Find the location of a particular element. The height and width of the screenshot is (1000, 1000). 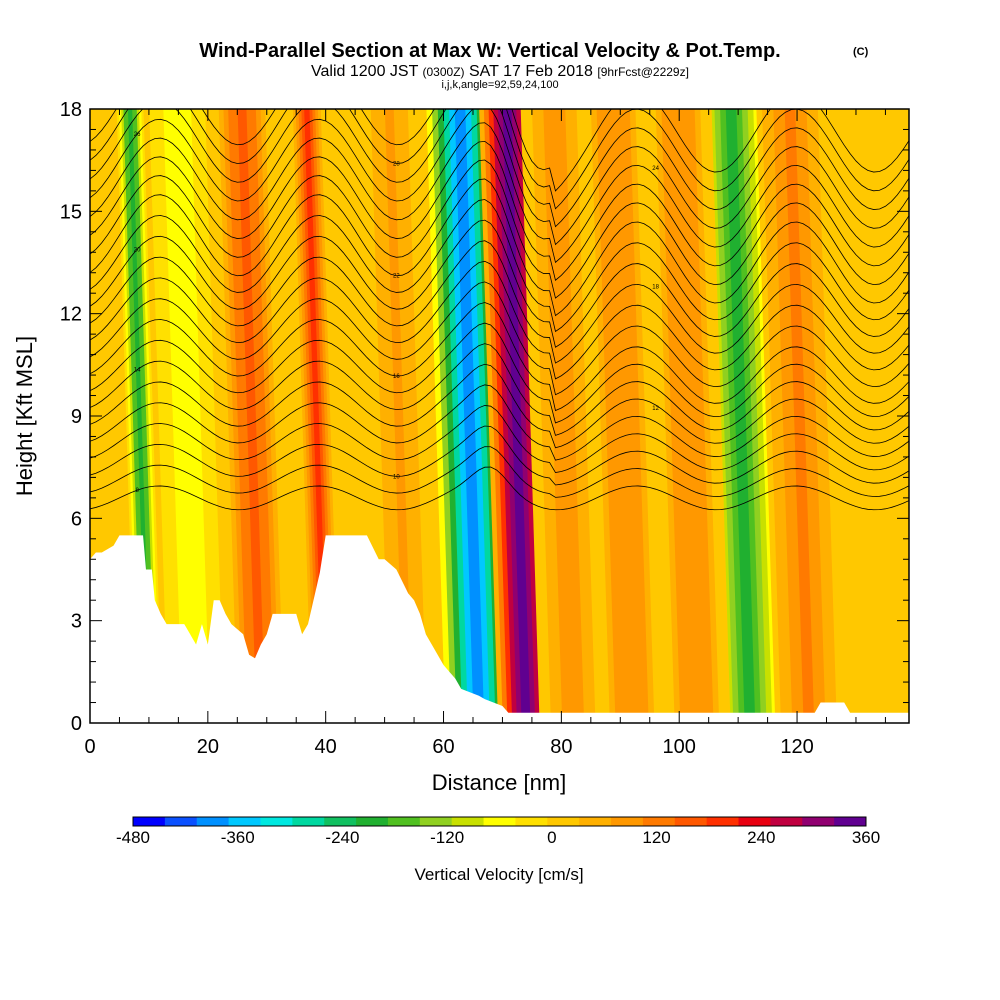

colorbar-tick-label: 240 is located at coordinates (761, 837).